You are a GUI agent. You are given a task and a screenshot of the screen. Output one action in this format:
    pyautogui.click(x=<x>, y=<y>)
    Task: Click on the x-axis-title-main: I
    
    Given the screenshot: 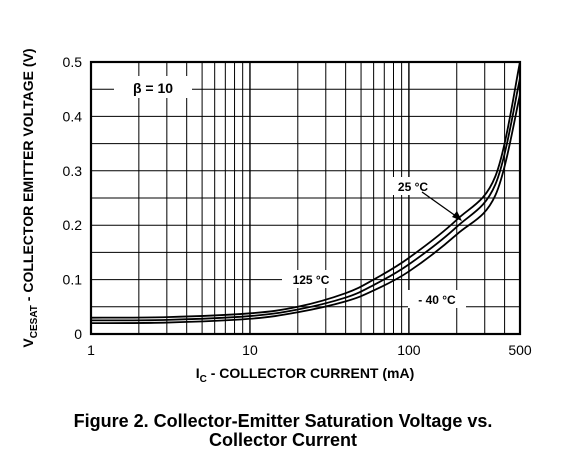 What is the action you would take?
    pyautogui.click(x=198, y=373)
    